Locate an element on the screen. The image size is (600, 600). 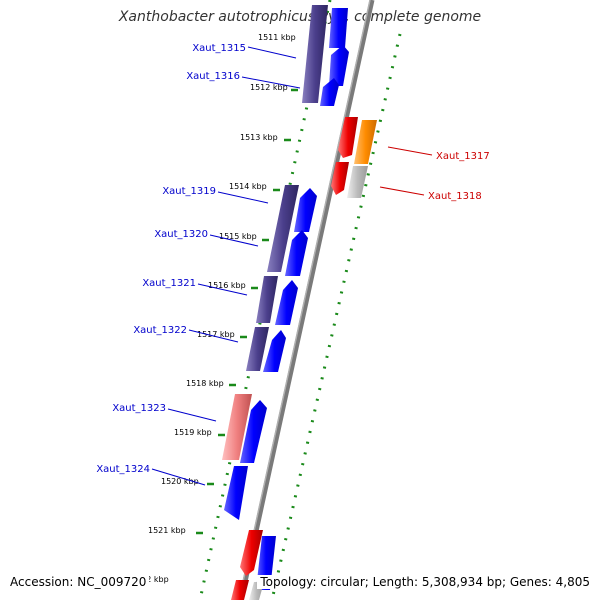
kbp-label: 1518 kbp is located at coordinates (205, 383).